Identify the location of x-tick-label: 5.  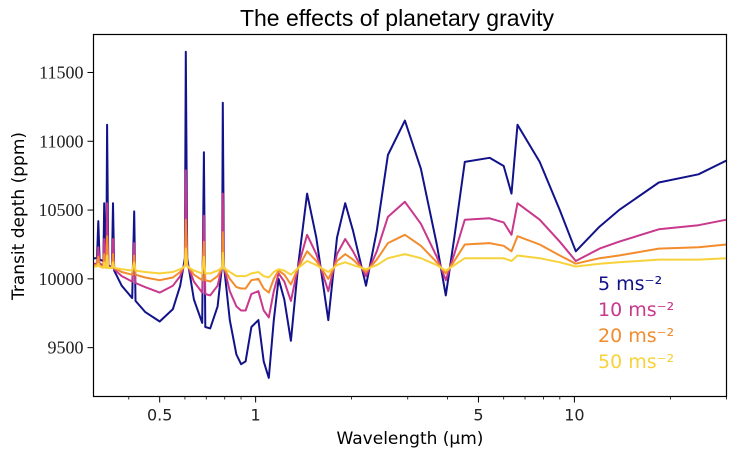
(478, 415).